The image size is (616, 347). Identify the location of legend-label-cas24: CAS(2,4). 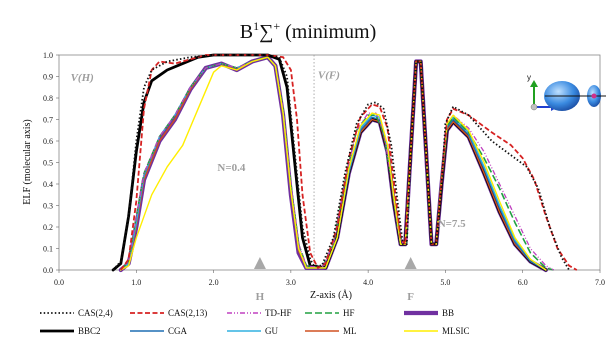
(95, 313).